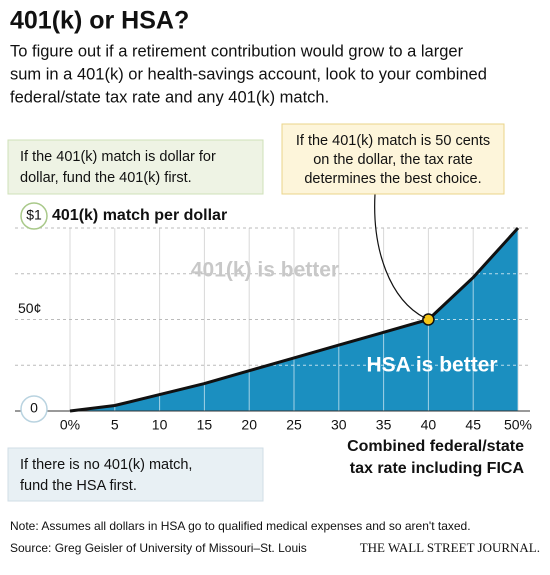 The height and width of the screenshot is (575, 550). I want to click on y-tick-label: 0, so click(34, 408).